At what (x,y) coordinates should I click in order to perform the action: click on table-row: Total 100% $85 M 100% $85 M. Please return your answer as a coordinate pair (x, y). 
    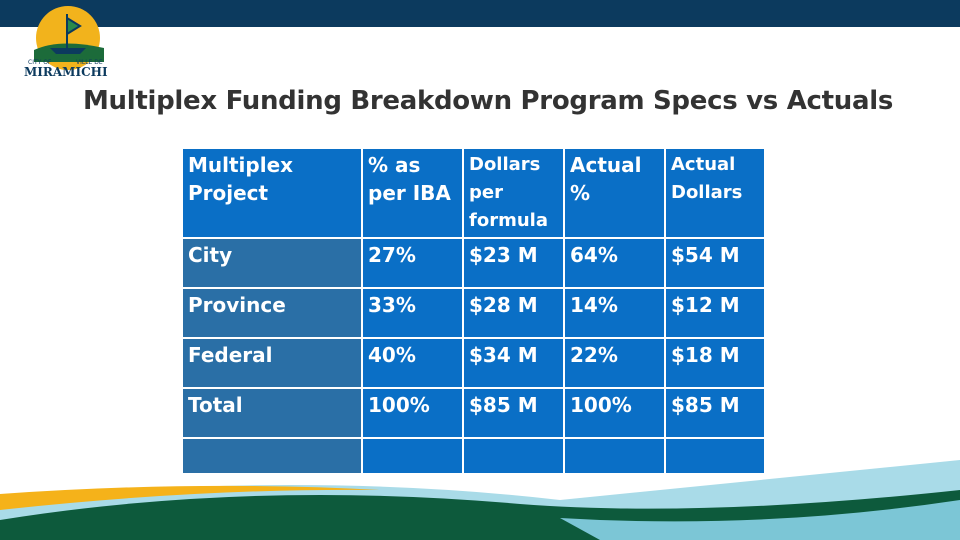
    Looking at the image, I should click on (473, 413).